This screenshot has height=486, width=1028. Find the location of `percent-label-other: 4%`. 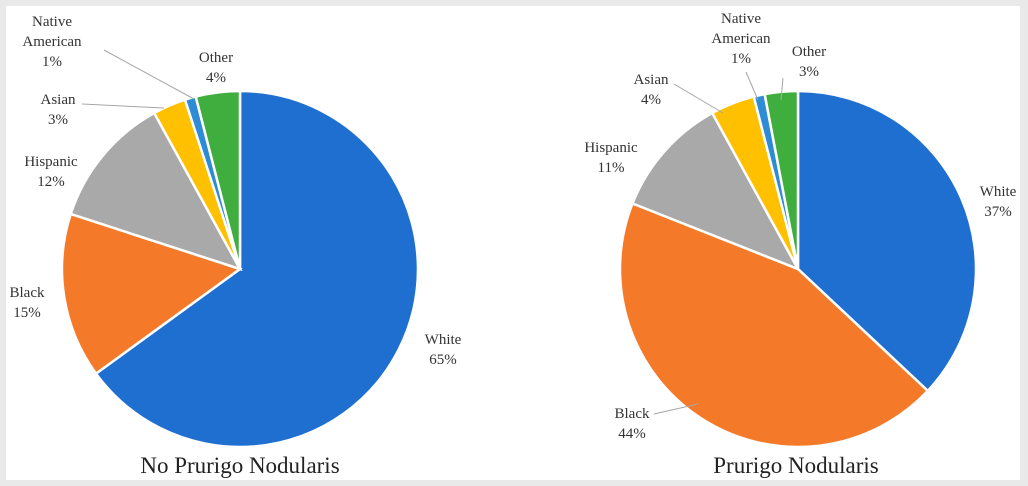

percent-label-other: 4% is located at coordinates (216, 78).